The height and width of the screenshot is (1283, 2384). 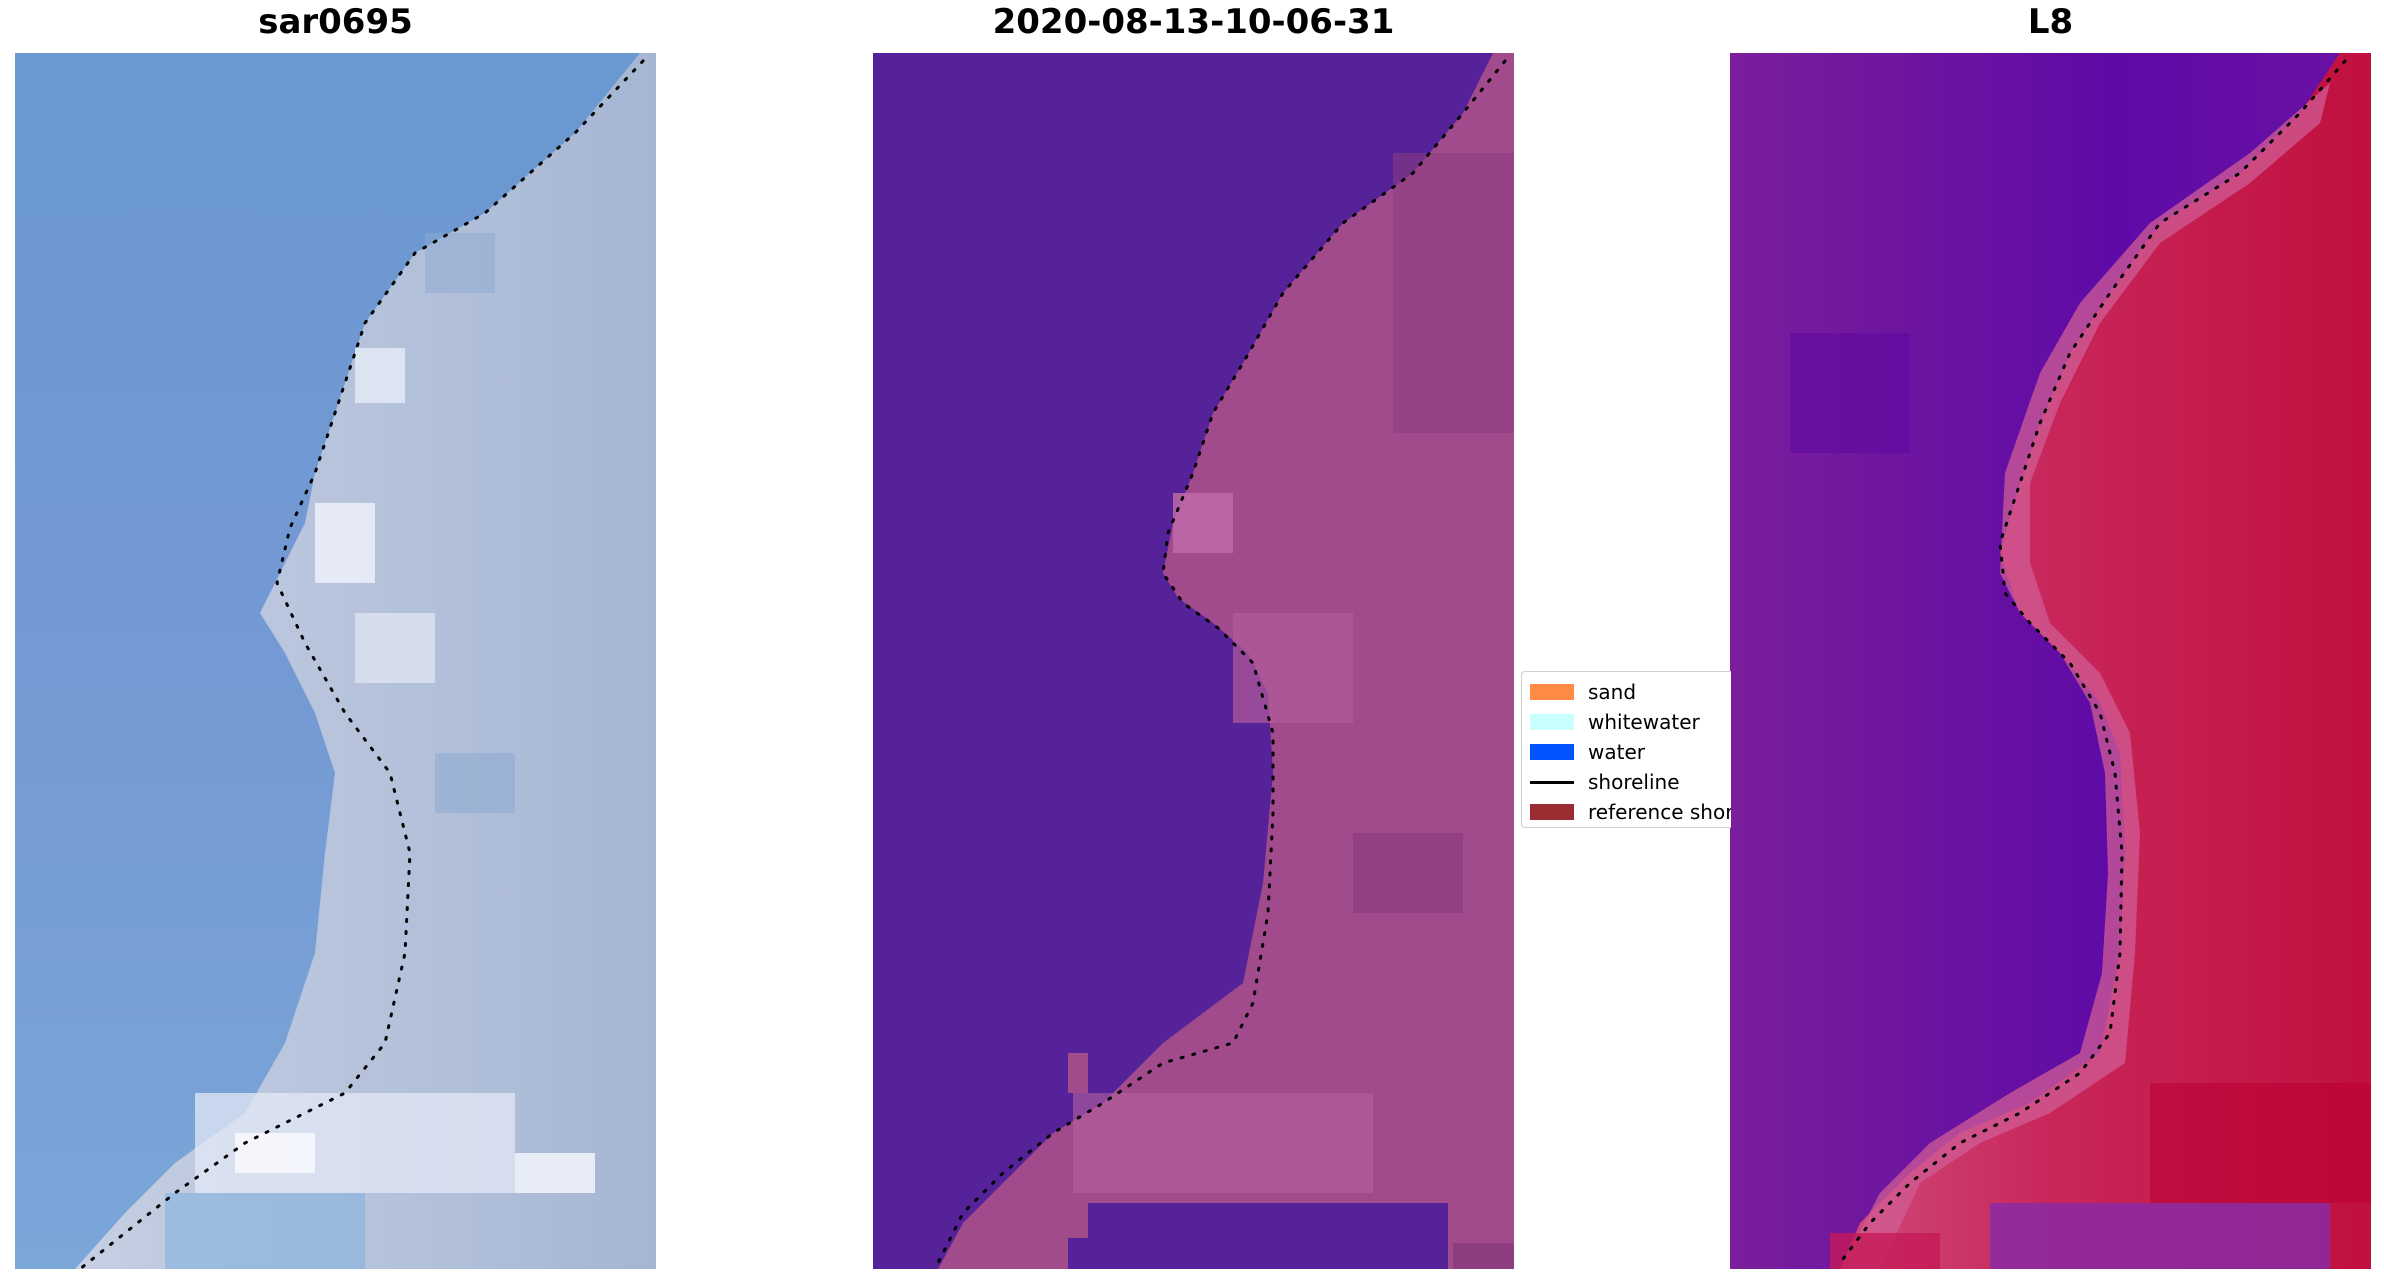 What do you see at coordinates (2260, 1143) in the screenshot?
I see `l8-dense-patch` at bounding box center [2260, 1143].